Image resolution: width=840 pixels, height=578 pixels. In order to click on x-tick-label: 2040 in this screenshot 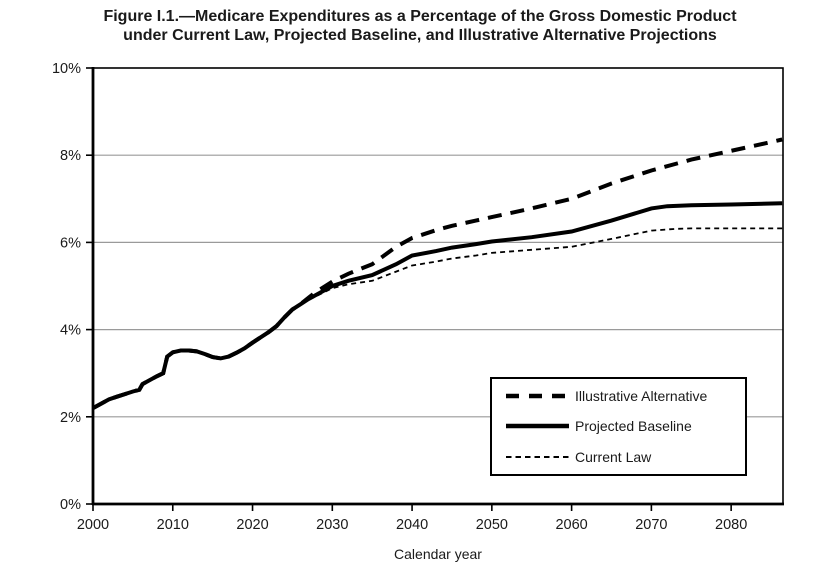, I will do `click(412, 525)`.